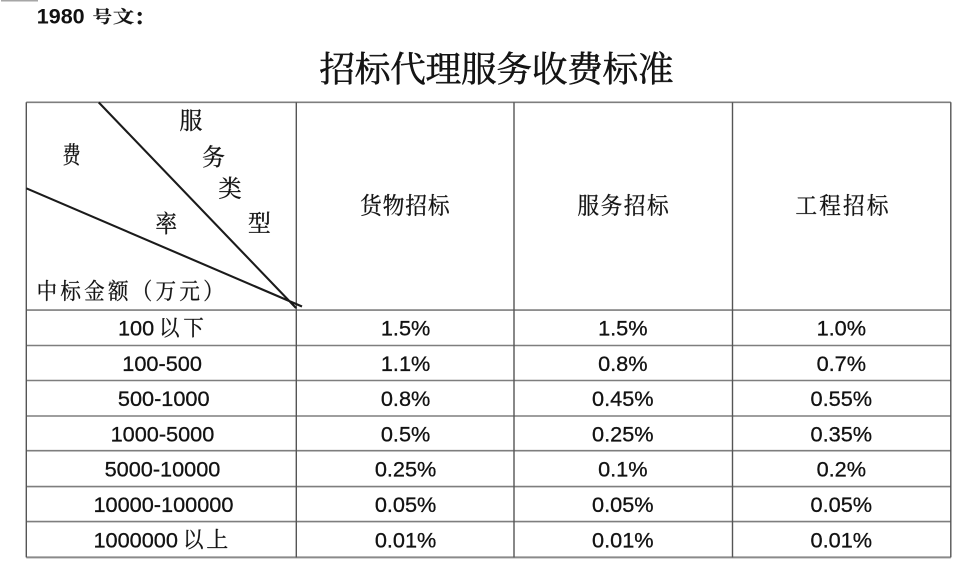  I want to click on svg-text: 1000000, so click(136, 539).